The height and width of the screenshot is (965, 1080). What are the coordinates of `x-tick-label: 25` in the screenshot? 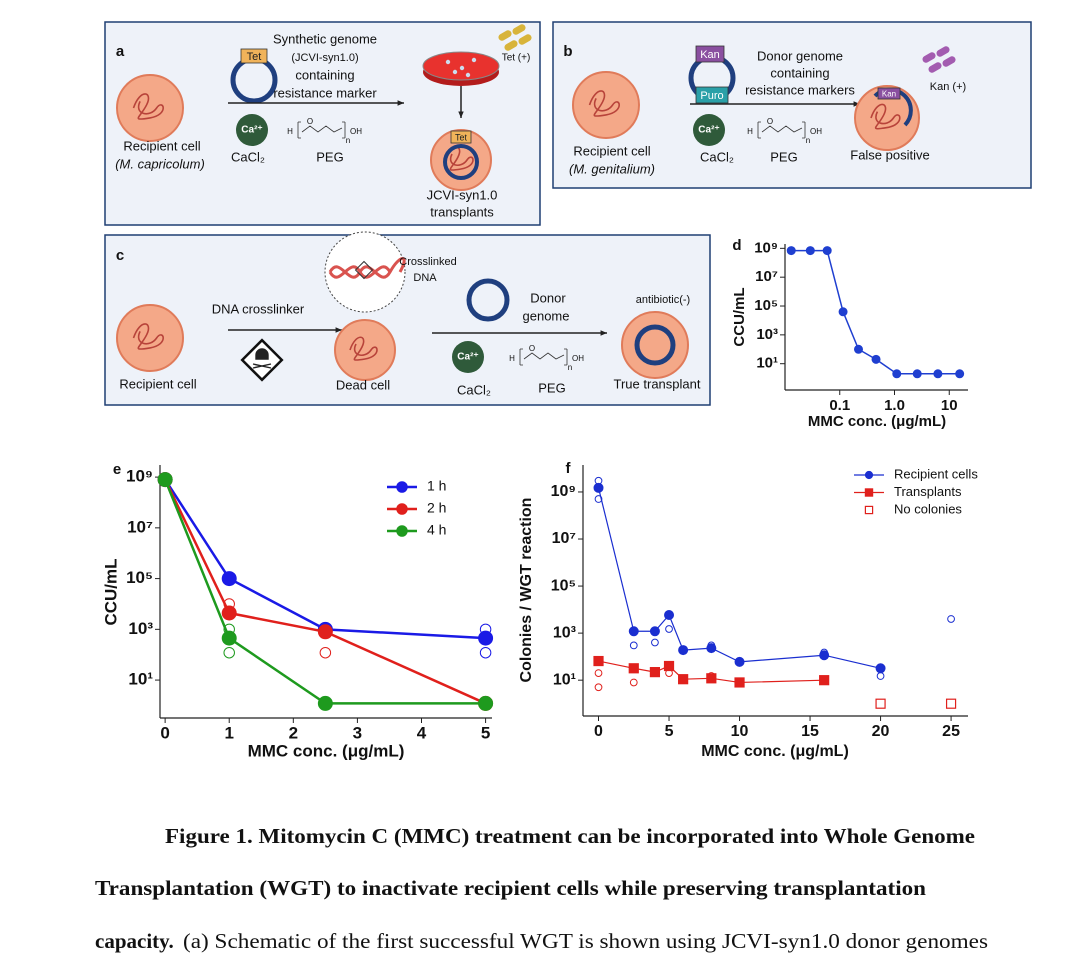 It's located at (951, 731).